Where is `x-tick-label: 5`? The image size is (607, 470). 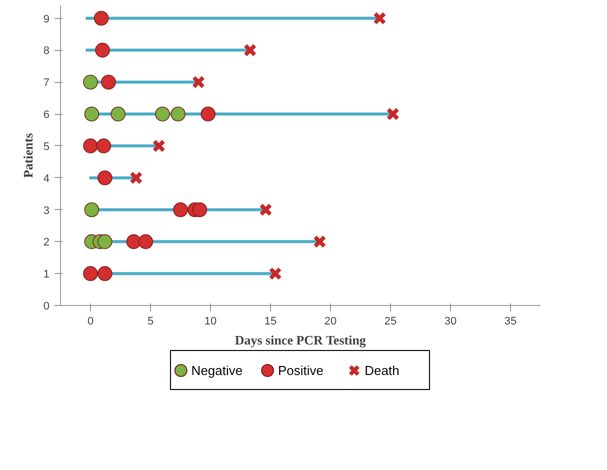 x-tick-label: 5 is located at coordinates (150, 322).